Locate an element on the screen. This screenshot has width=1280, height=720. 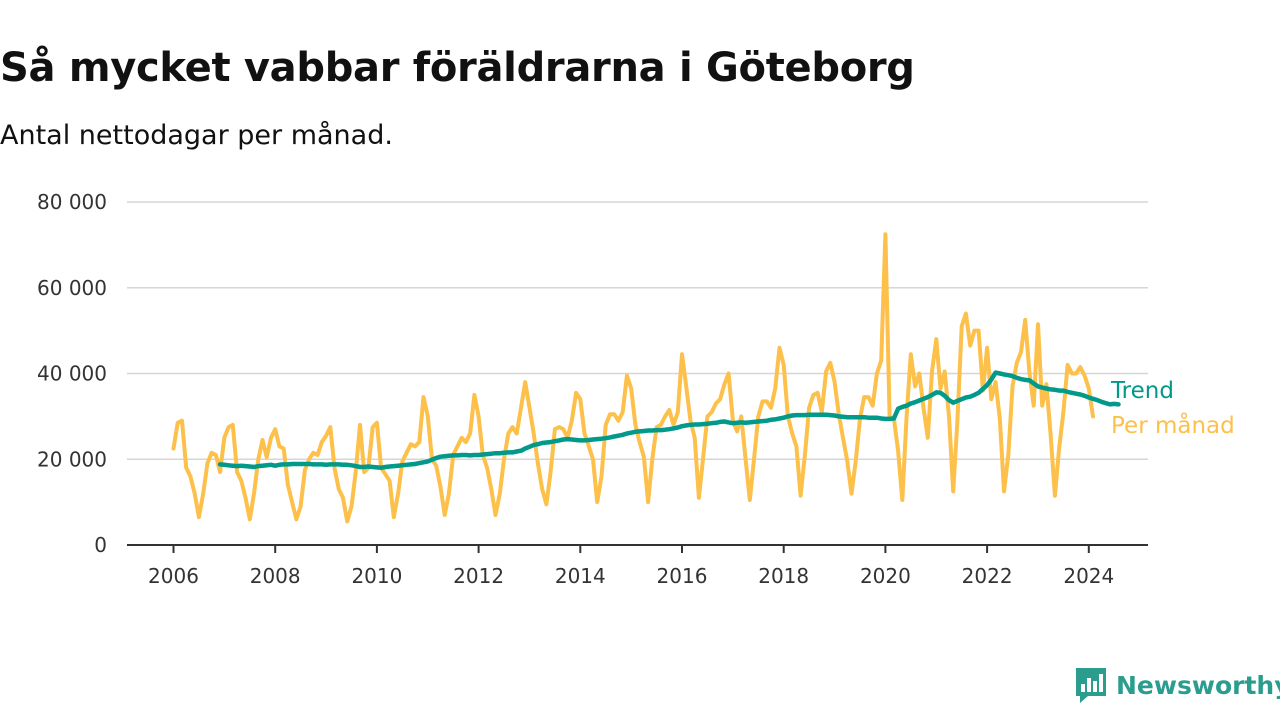
brand-logo: Newsworthy is located at coordinates (1177, 685).